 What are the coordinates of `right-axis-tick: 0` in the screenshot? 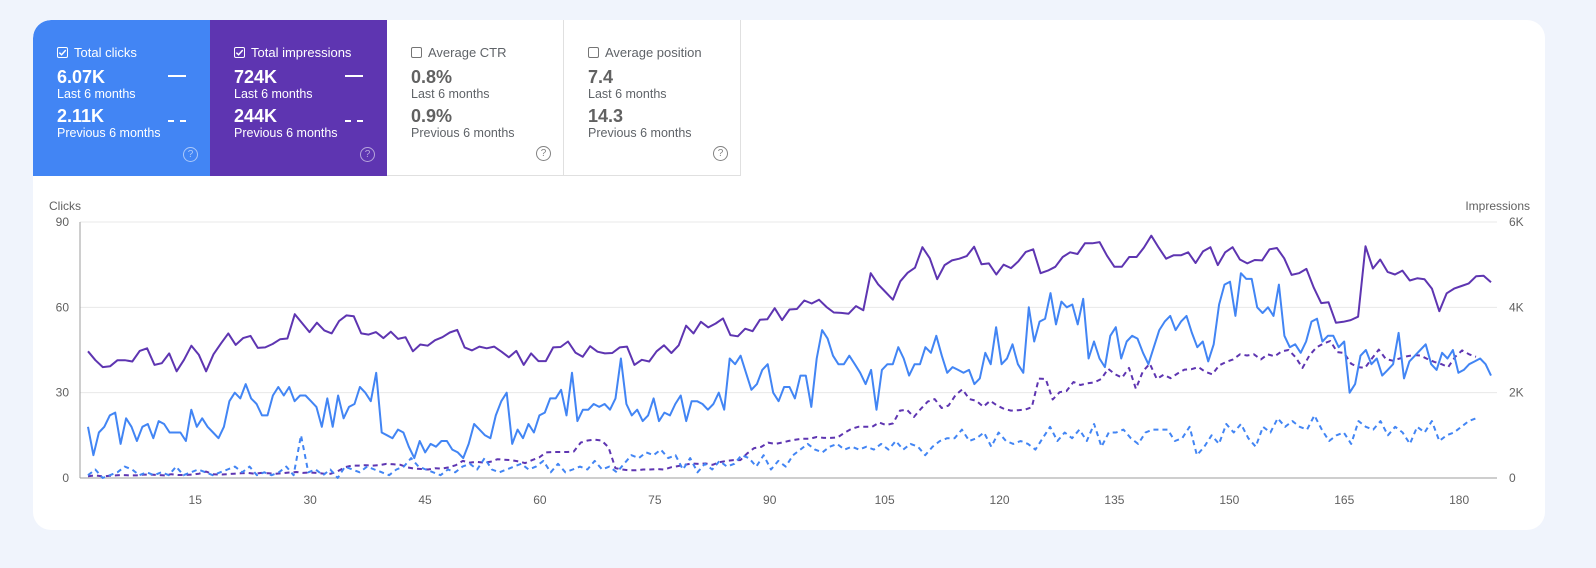 It's located at (1512, 478).